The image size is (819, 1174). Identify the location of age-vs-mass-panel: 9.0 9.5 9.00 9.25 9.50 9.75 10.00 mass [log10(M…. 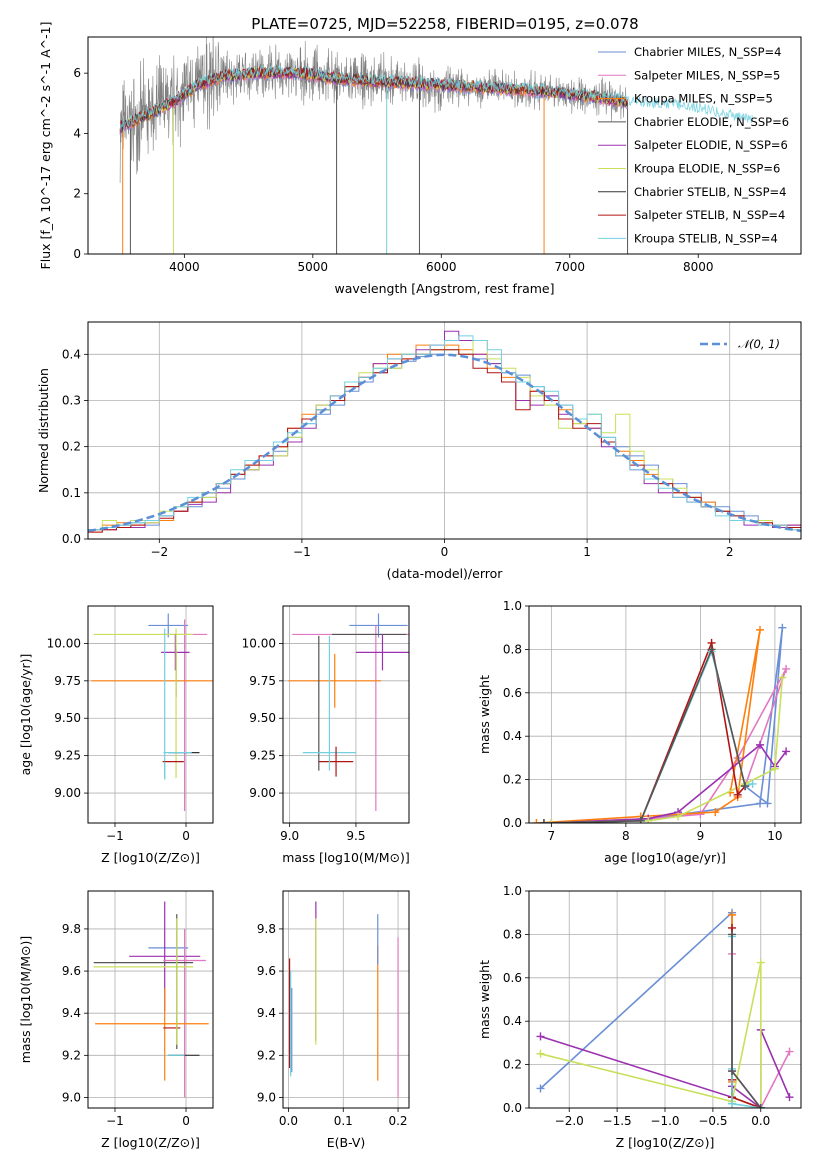
(326, 735).